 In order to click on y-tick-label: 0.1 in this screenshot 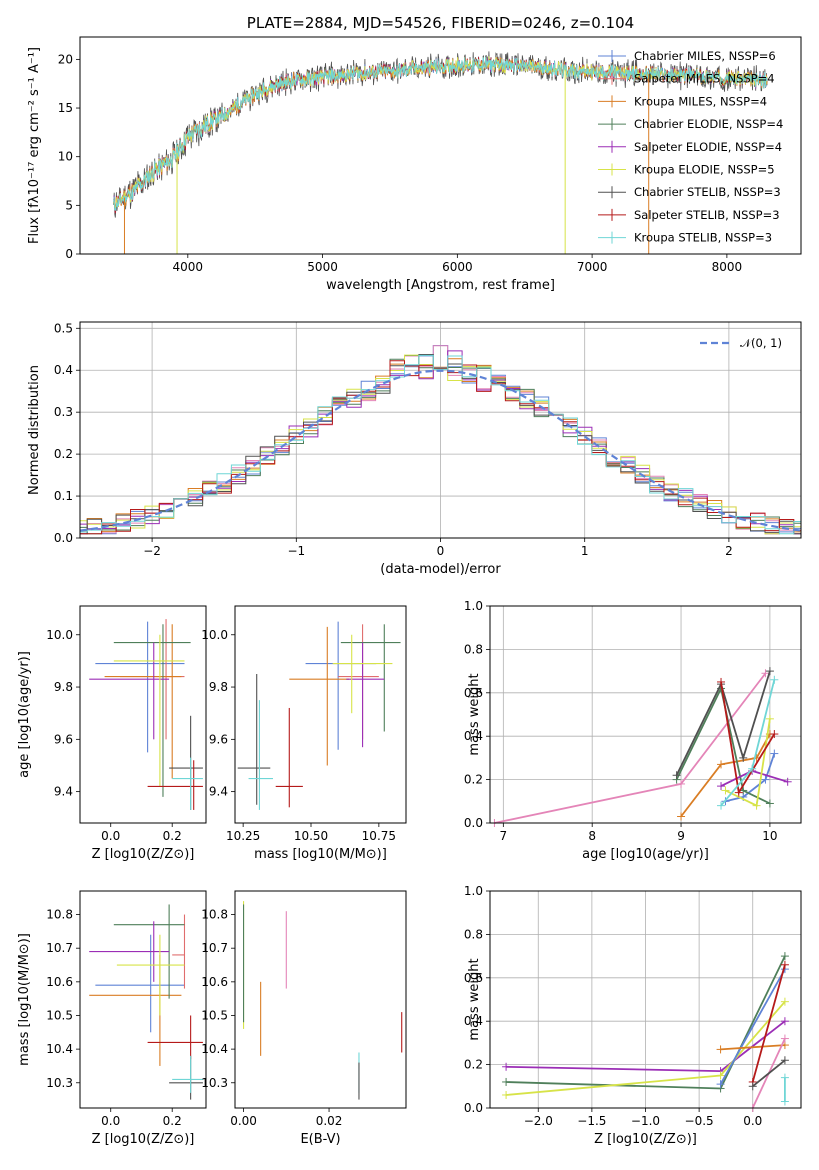, I will do `click(63, 496)`.